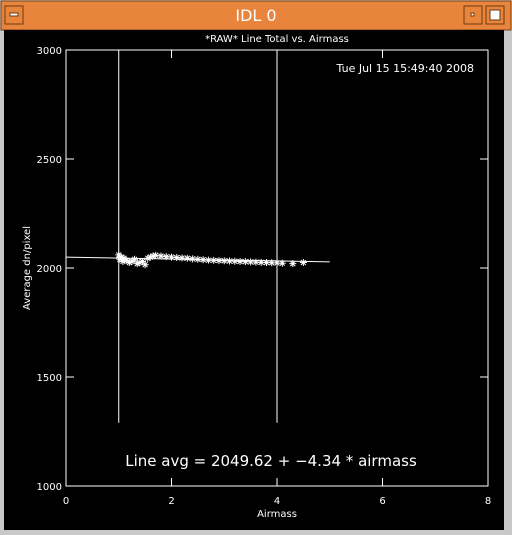  What do you see at coordinates (382, 501) in the screenshot?
I see `x-tick-label: 6` at bounding box center [382, 501].